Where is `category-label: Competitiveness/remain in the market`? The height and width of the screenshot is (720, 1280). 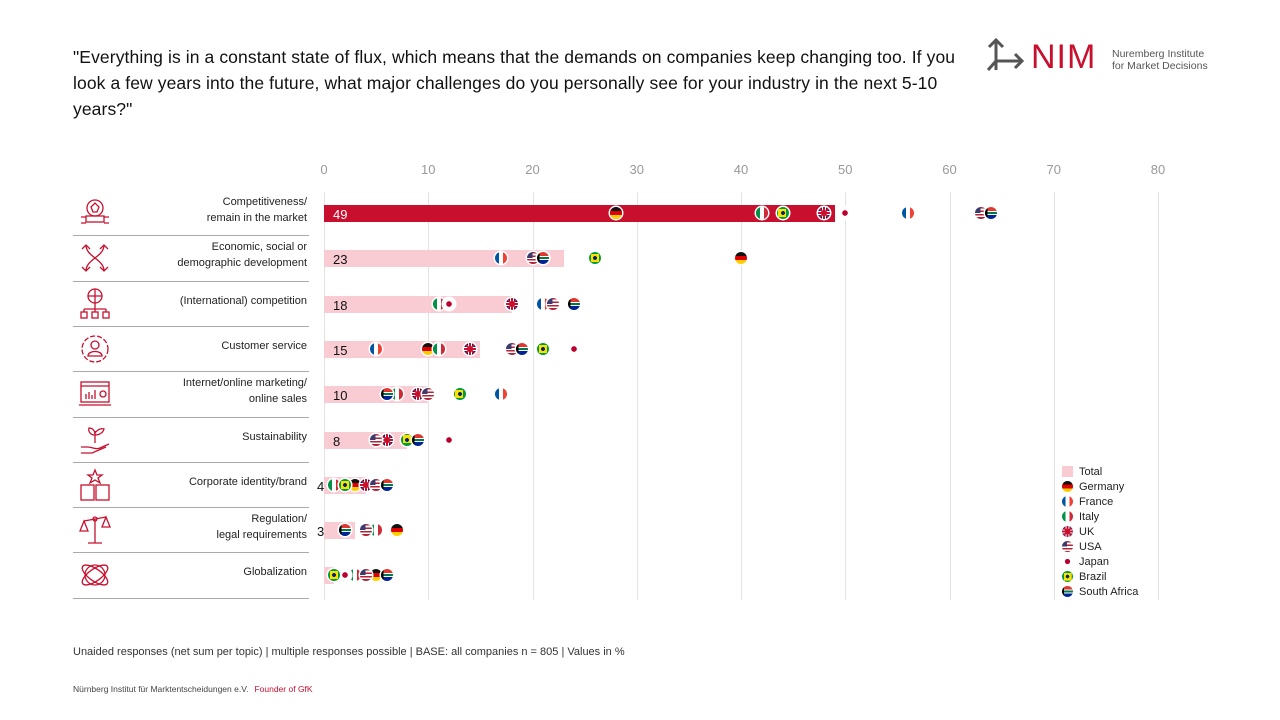
category-label: Competitiveness/remain in the market is located at coordinates (257, 210).